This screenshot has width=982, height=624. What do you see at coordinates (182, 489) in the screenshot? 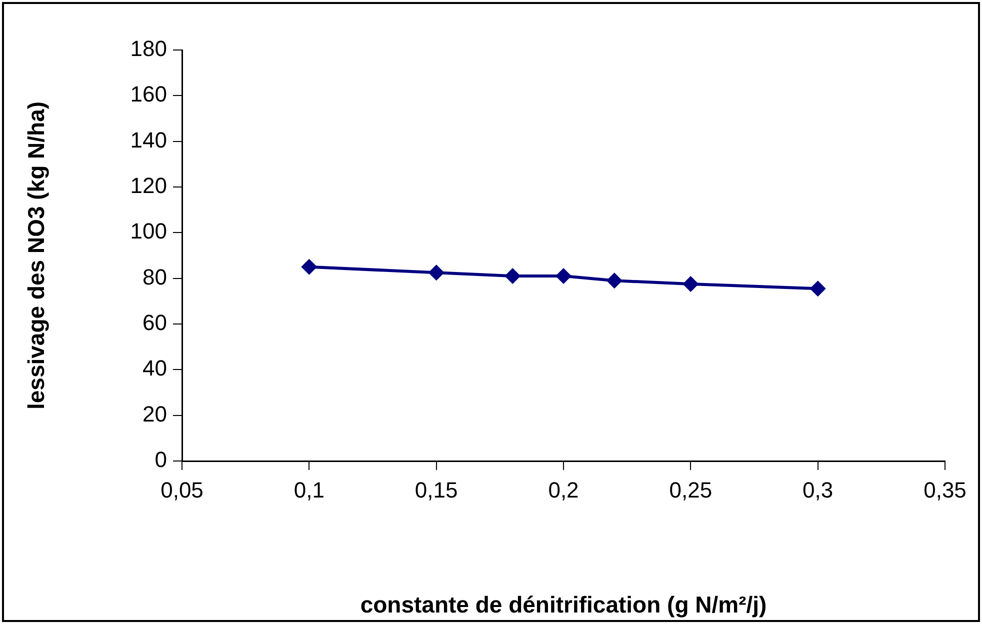
I see `x-tick-label: 0,05` at bounding box center [182, 489].